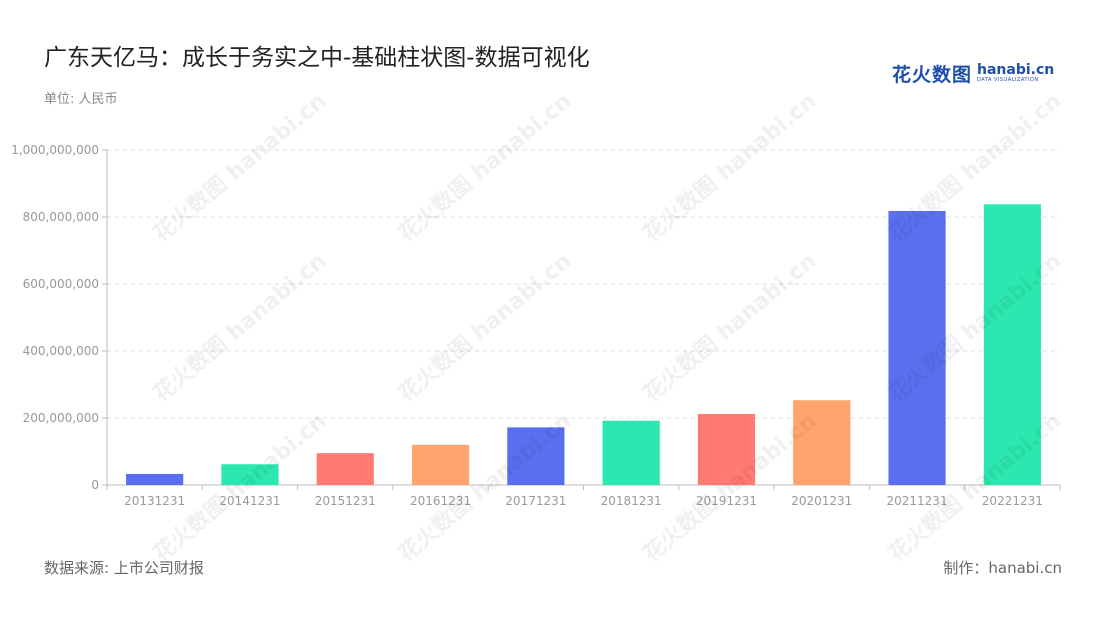 The height and width of the screenshot is (620, 1100). I want to click on x-tick-label: 20151231, so click(345, 501).